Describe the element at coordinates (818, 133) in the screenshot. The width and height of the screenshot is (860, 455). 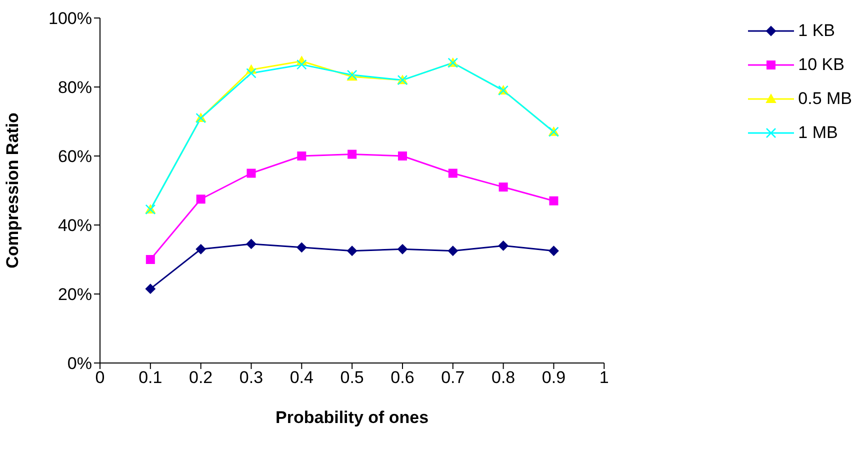
I see `legend-label: 1 MB` at that location.